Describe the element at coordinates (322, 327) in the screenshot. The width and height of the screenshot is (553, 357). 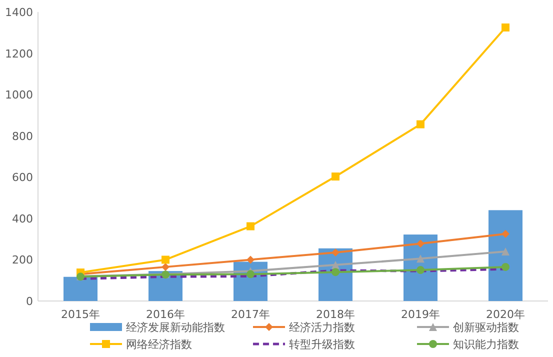
I see `legend-label: 经济活力指数` at that location.